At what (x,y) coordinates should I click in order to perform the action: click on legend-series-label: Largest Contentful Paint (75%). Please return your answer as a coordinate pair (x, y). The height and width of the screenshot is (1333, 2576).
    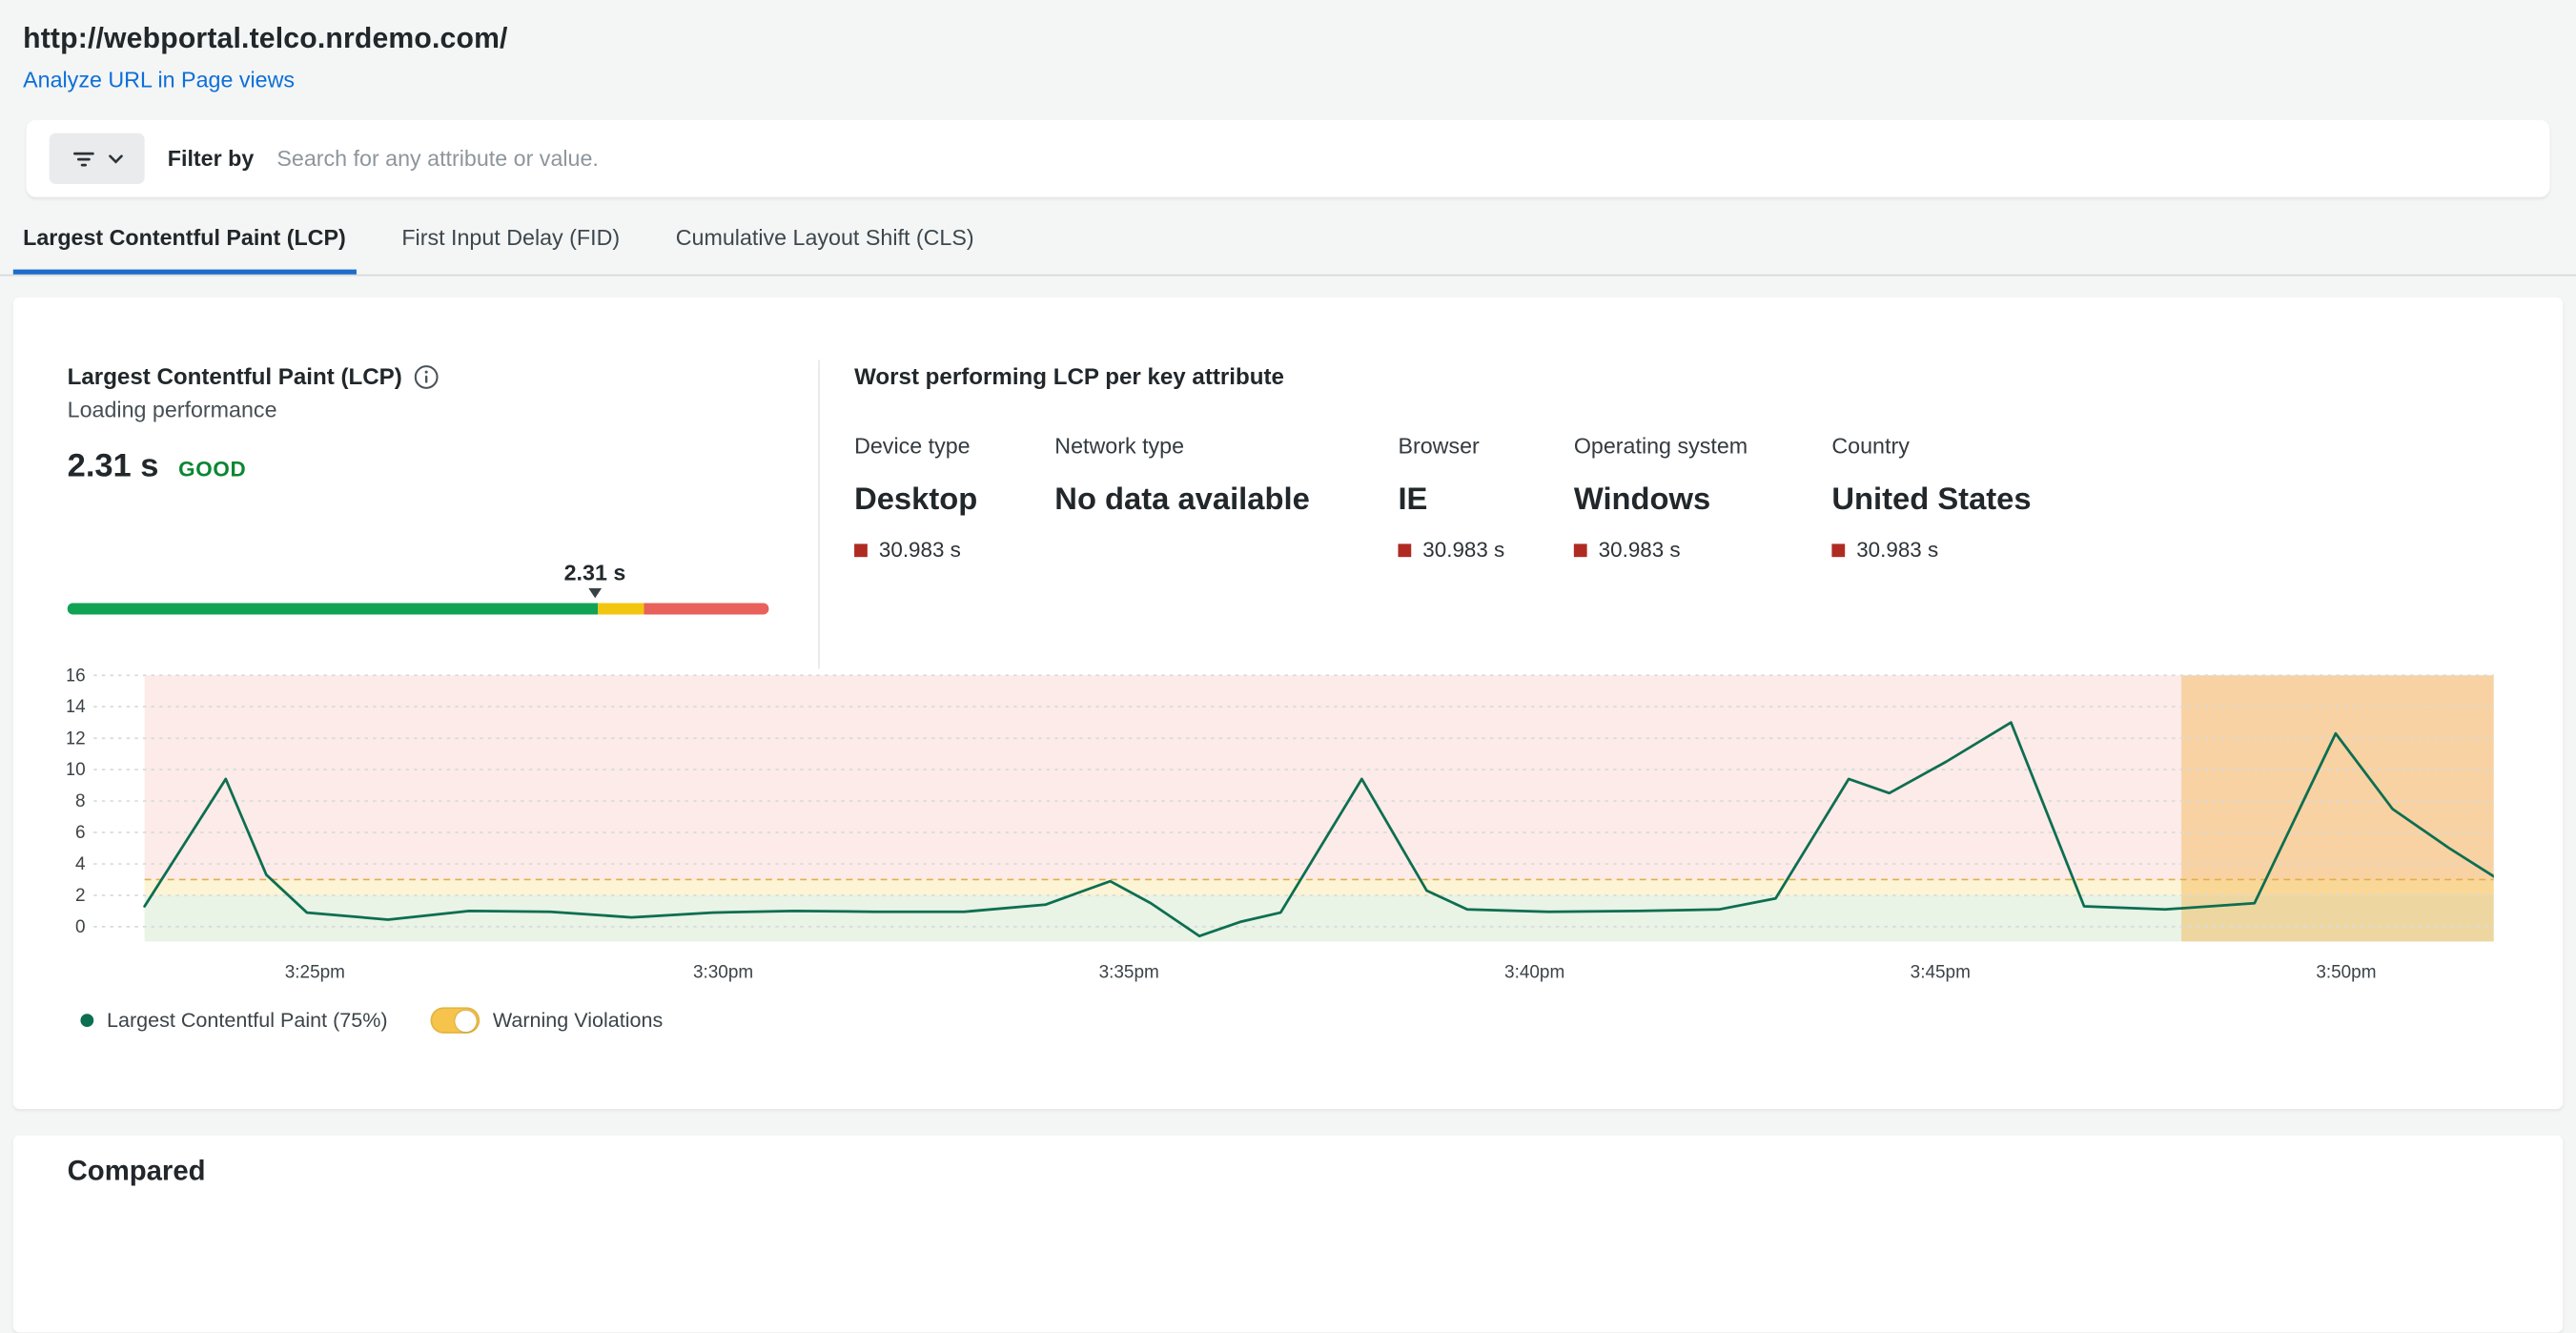
    Looking at the image, I should click on (248, 1021).